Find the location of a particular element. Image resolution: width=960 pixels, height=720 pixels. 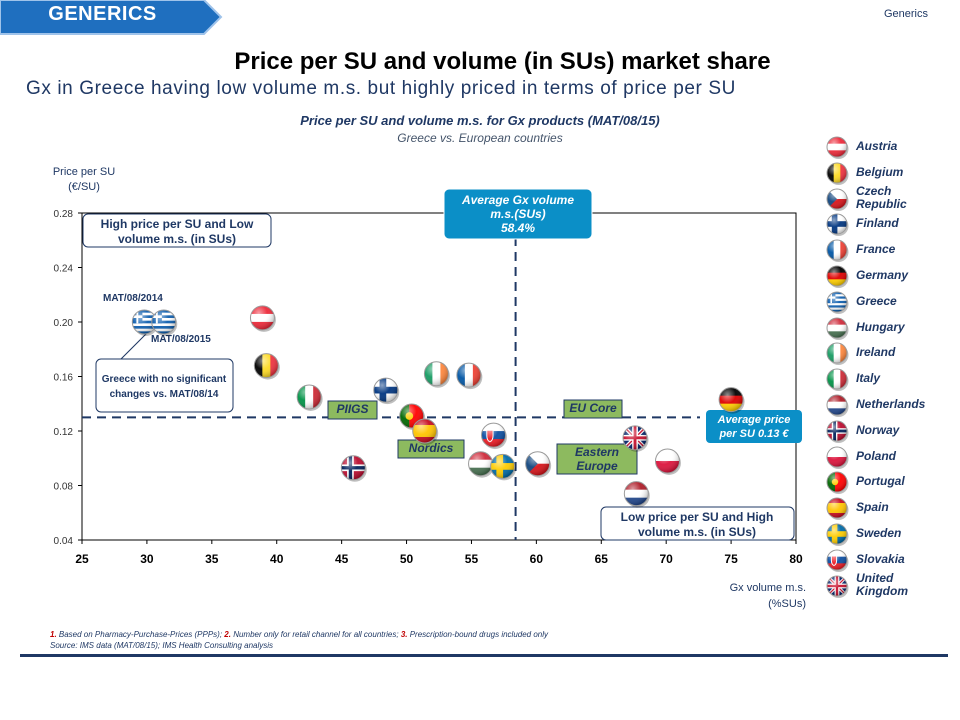

legend-label-line: Sweden is located at coordinates (879, 533).